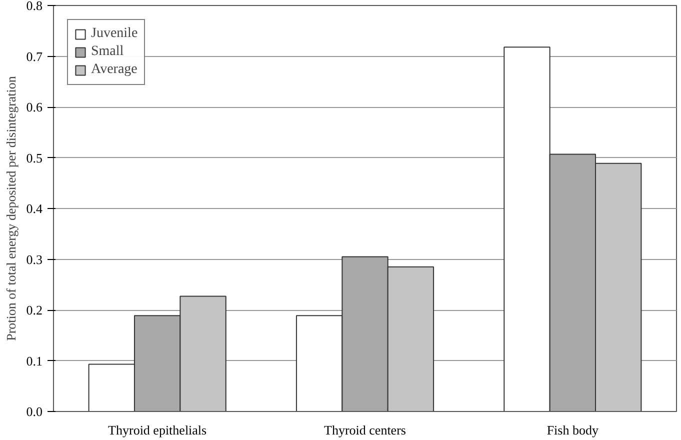 The height and width of the screenshot is (440, 681). I want to click on y-tick-label: 0.7, so click(34, 56).